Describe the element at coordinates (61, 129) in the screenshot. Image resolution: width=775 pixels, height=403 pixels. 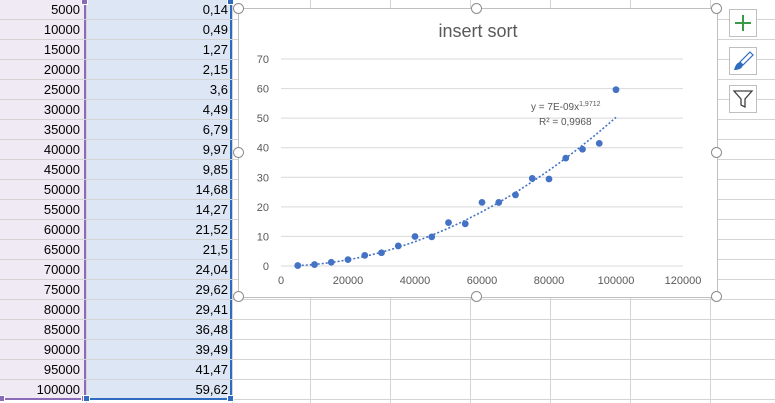
I see `cell-n: 35000` at that location.